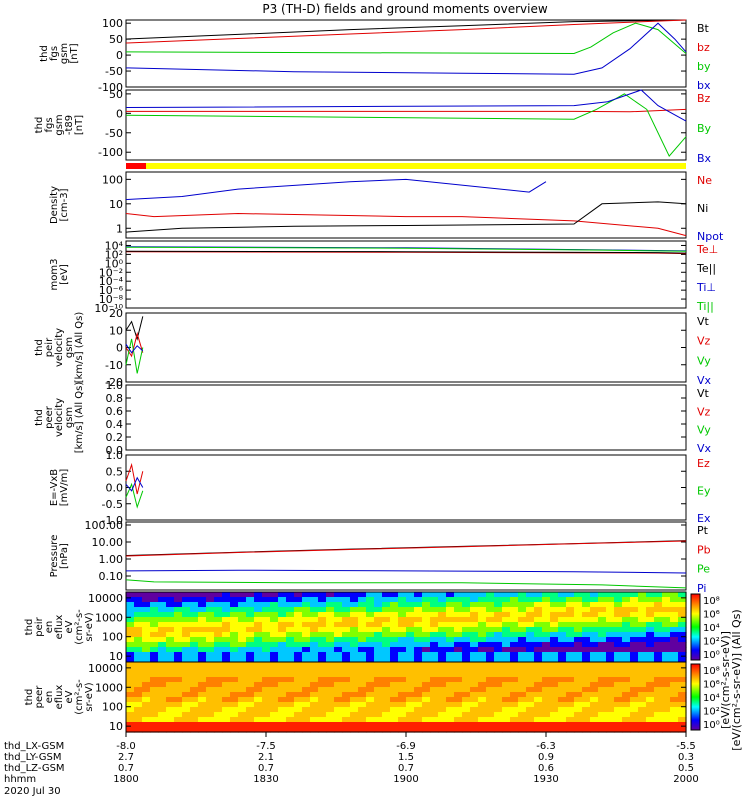  What do you see at coordinates (32, 791) in the screenshot?
I see `date-label: 2020 Jul 30` at bounding box center [32, 791].